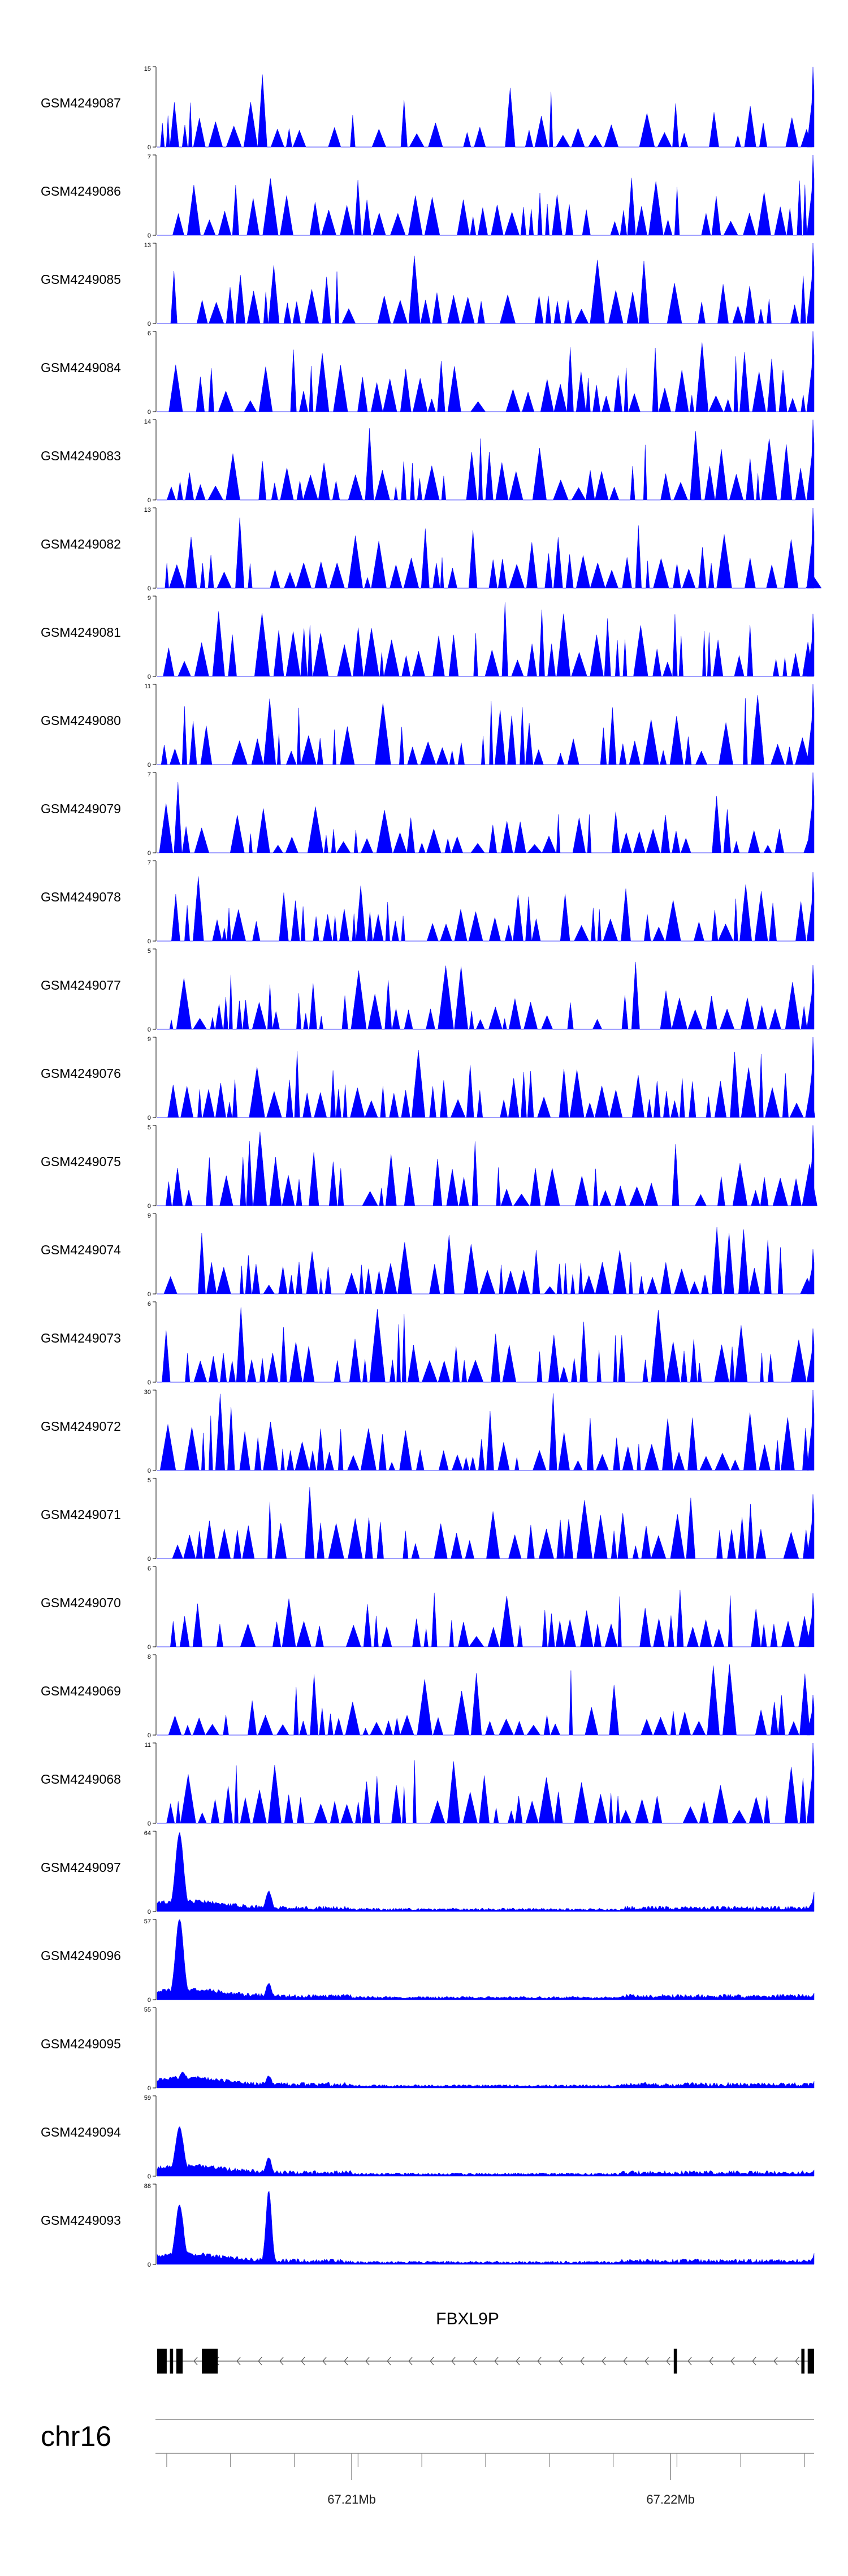 This screenshot has height=2576, width=848. I want to click on track-ymax-label: 15, so click(147, 69).